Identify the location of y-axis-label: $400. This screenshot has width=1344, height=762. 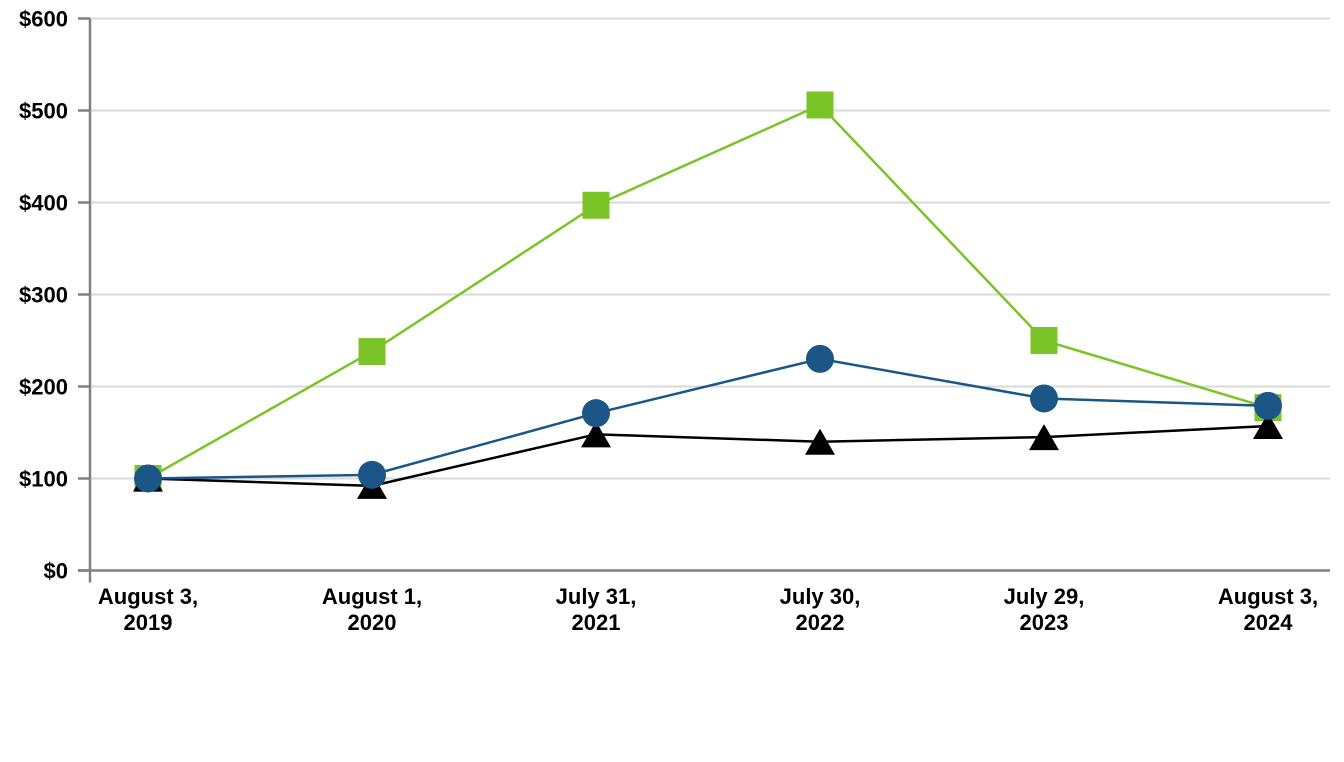
(43, 203).